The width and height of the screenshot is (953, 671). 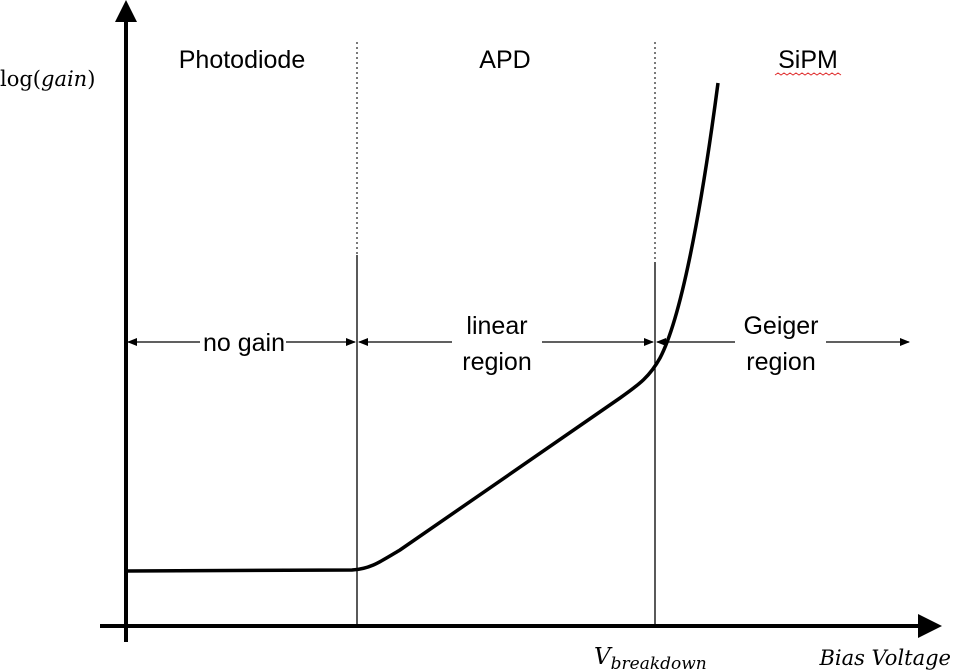 What do you see at coordinates (650, 657) in the screenshot?
I see `breakdown-voltage-label: Vbreakdown` at bounding box center [650, 657].